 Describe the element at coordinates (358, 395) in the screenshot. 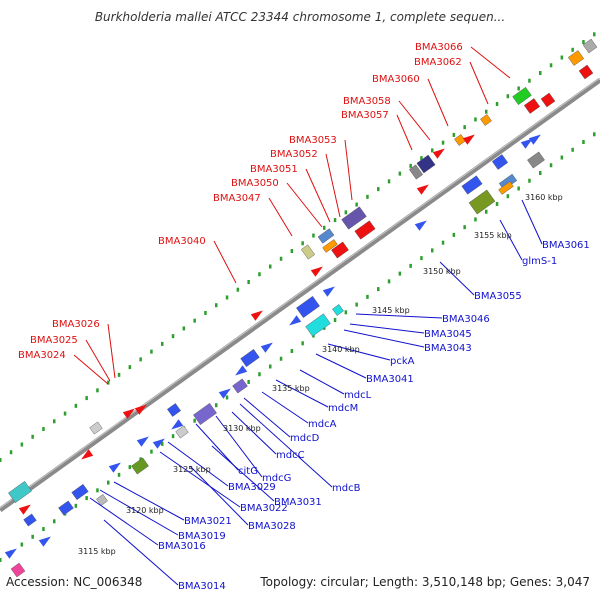

I see `gene-label-bottom: mdcL` at that location.